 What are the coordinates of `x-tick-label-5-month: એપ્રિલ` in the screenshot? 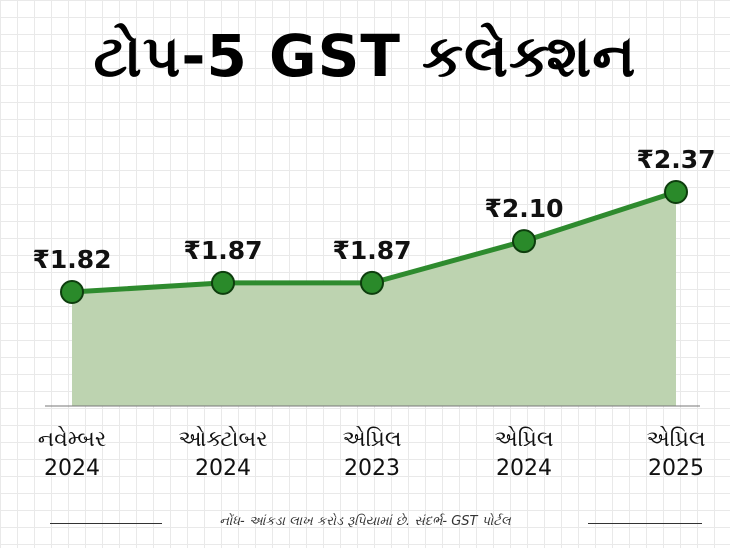 It's located at (675, 439).